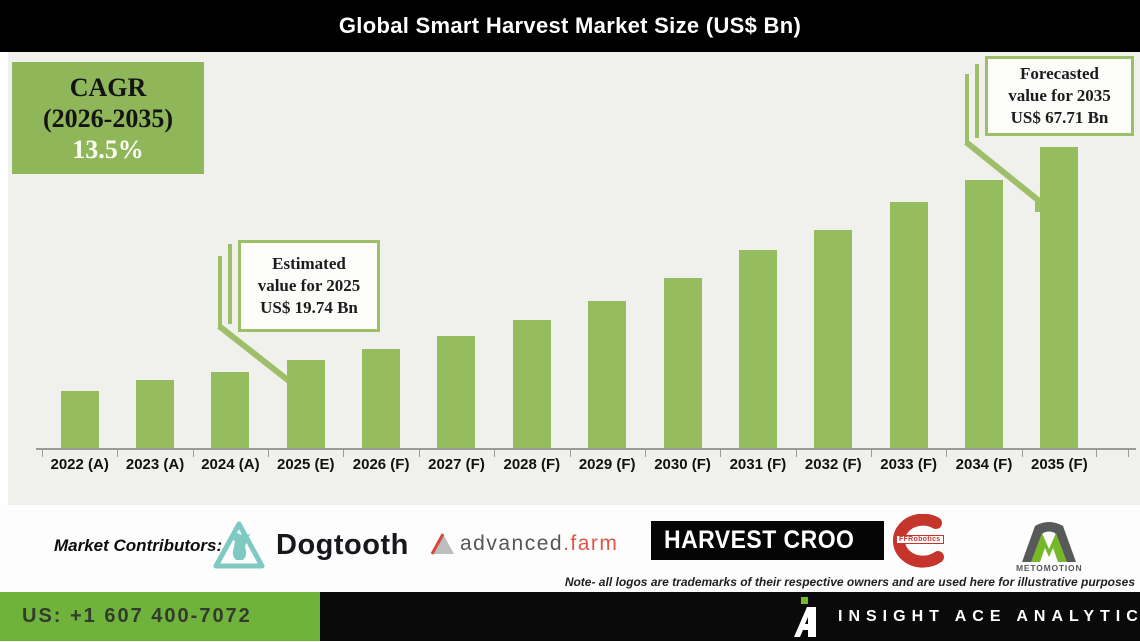 The width and height of the screenshot is (1140, 642). What do you see at coordinates (1049, 542) in the screenshot?
I see `metomotion-arch-icon` at bounding box center [1049, 542].